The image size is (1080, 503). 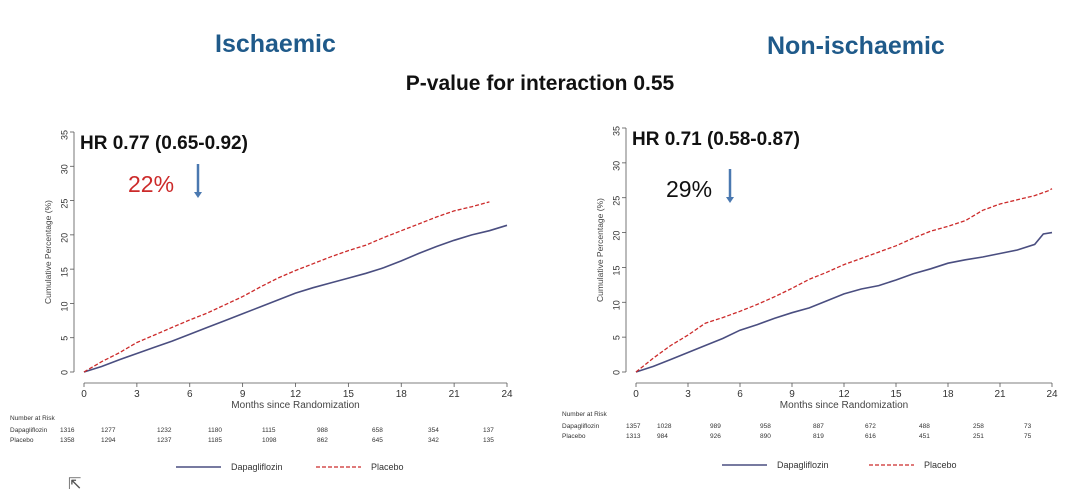 I want to click on risk-table-cell: 862, so click(x=322, y=440).